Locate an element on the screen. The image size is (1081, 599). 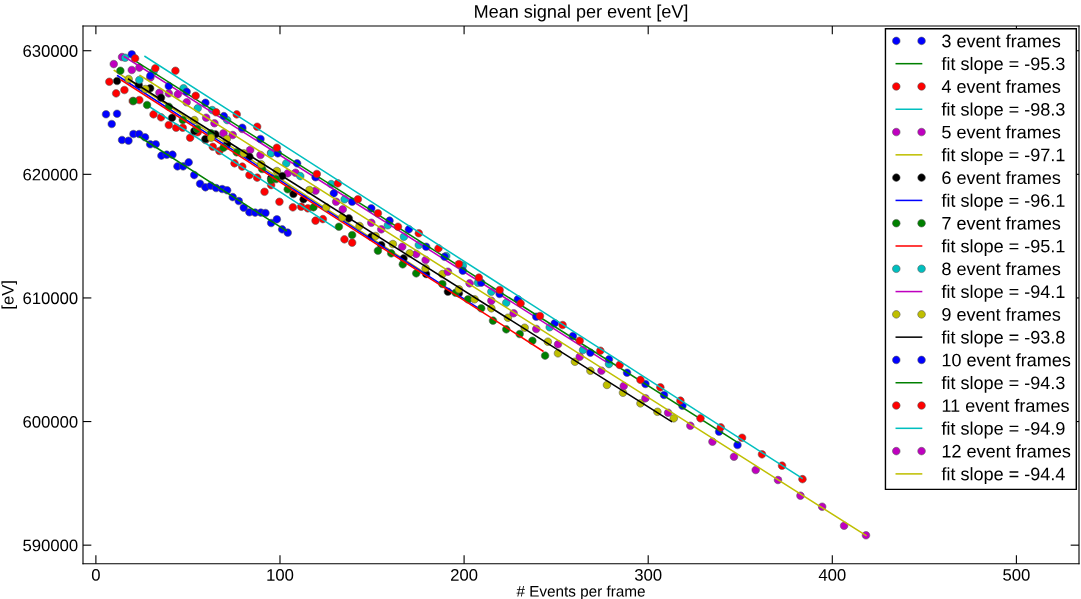
legend-label: fit slope = -98.3 is located at coordinates (1003, 111).